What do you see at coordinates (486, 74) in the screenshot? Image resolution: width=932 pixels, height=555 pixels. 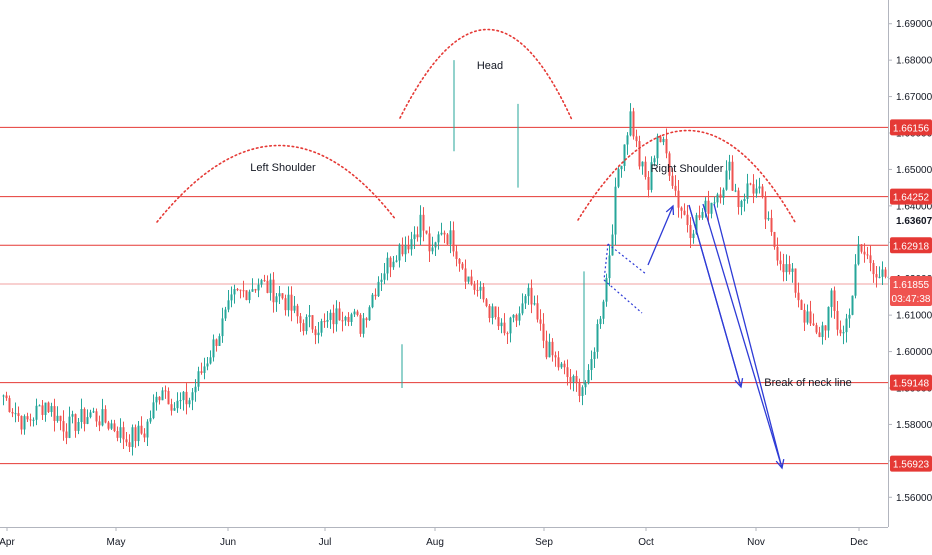 I see `head-arc` at bounding box center [486, 74].